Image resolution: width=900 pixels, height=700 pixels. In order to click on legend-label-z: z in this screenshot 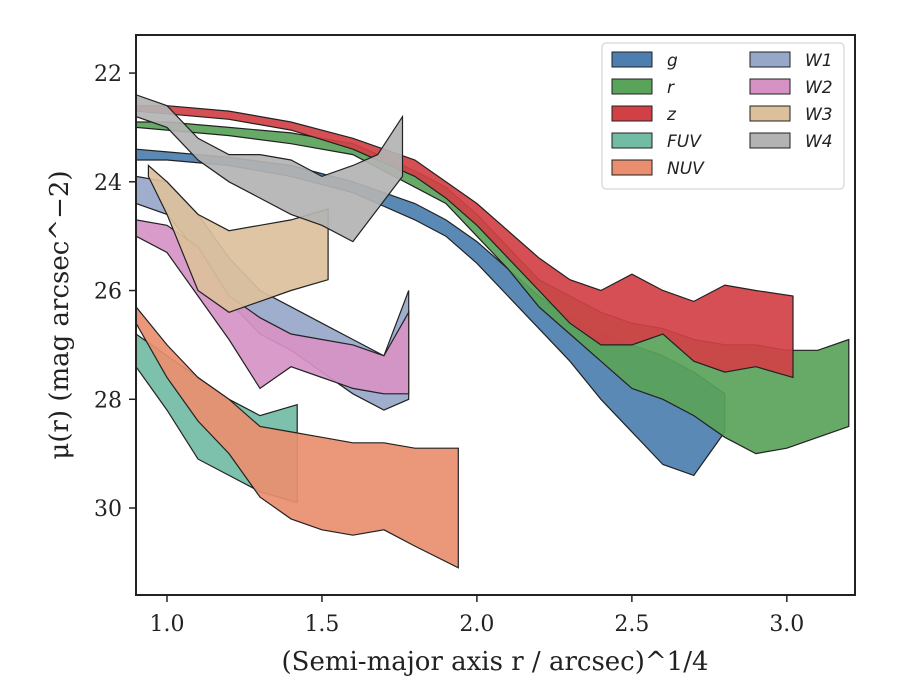, I will do `click(671, 115)`.